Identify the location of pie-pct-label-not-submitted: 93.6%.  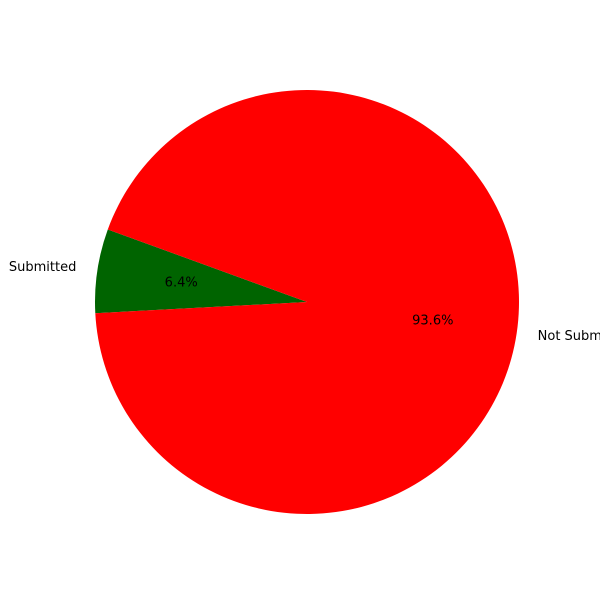
(432, 320).